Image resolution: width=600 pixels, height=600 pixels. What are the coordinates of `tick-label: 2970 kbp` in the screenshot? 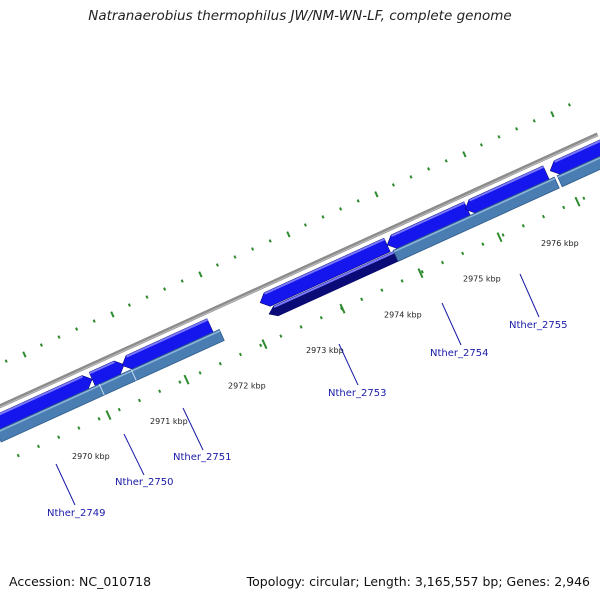 It's located at (91, 456).